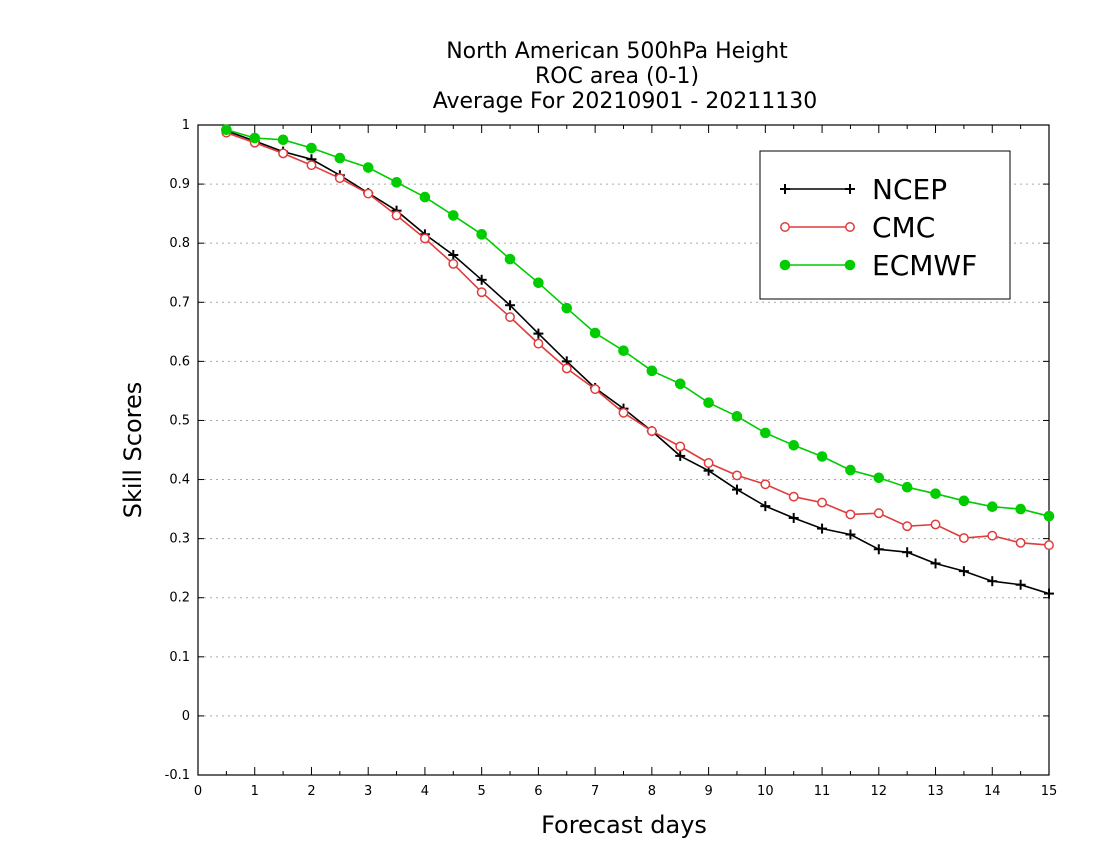 The width and height of the screenshot is (1100, 850). I want to click on y-tick-label: 0.9, so click(179, 184).